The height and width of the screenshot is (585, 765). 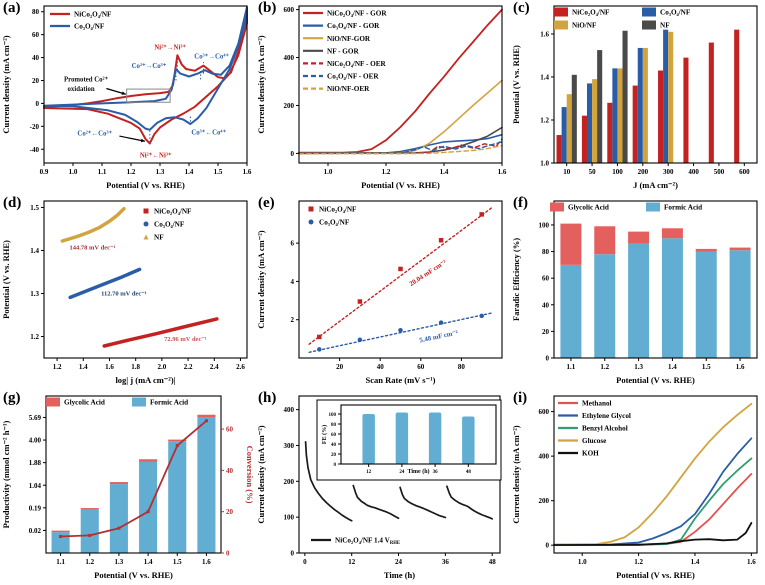 I want to click on svg-text: J (mA cm⁻²), so click(x=655, y=185).